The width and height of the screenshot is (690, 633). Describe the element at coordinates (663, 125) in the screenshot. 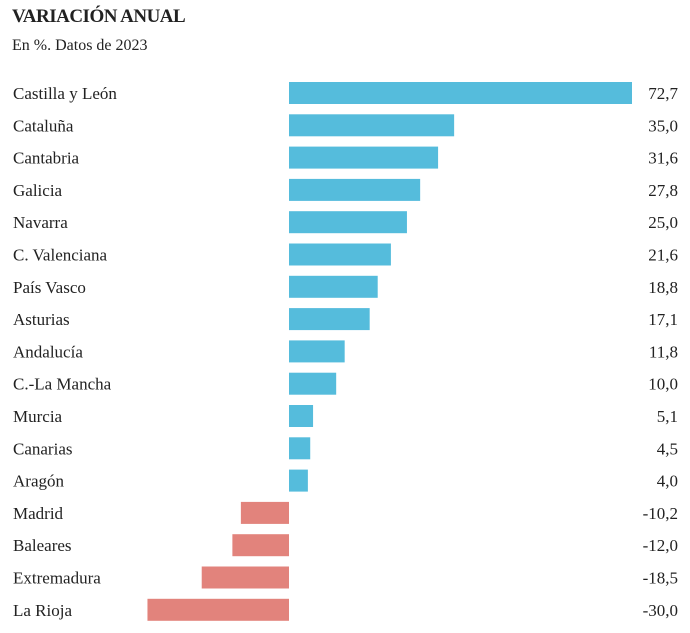

I see `value-label: 35,0` at that location.